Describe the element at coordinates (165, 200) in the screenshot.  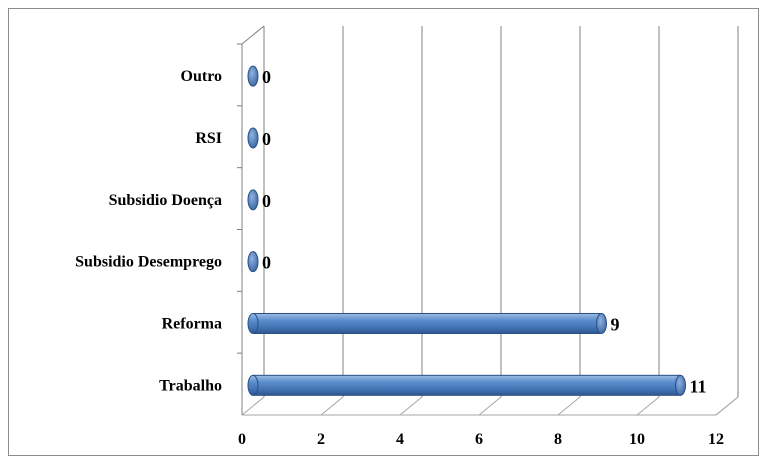
I see `category-label: Subsidio Doença` at that location.